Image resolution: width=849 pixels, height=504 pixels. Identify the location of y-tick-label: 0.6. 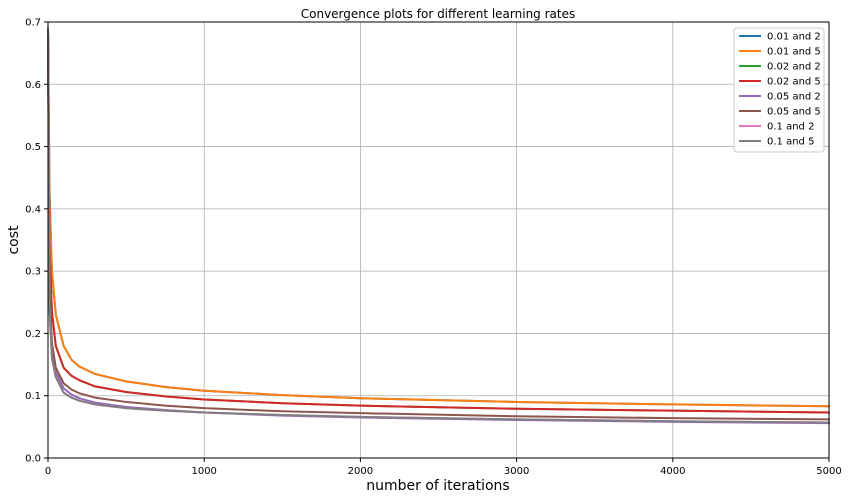
(33, 85).